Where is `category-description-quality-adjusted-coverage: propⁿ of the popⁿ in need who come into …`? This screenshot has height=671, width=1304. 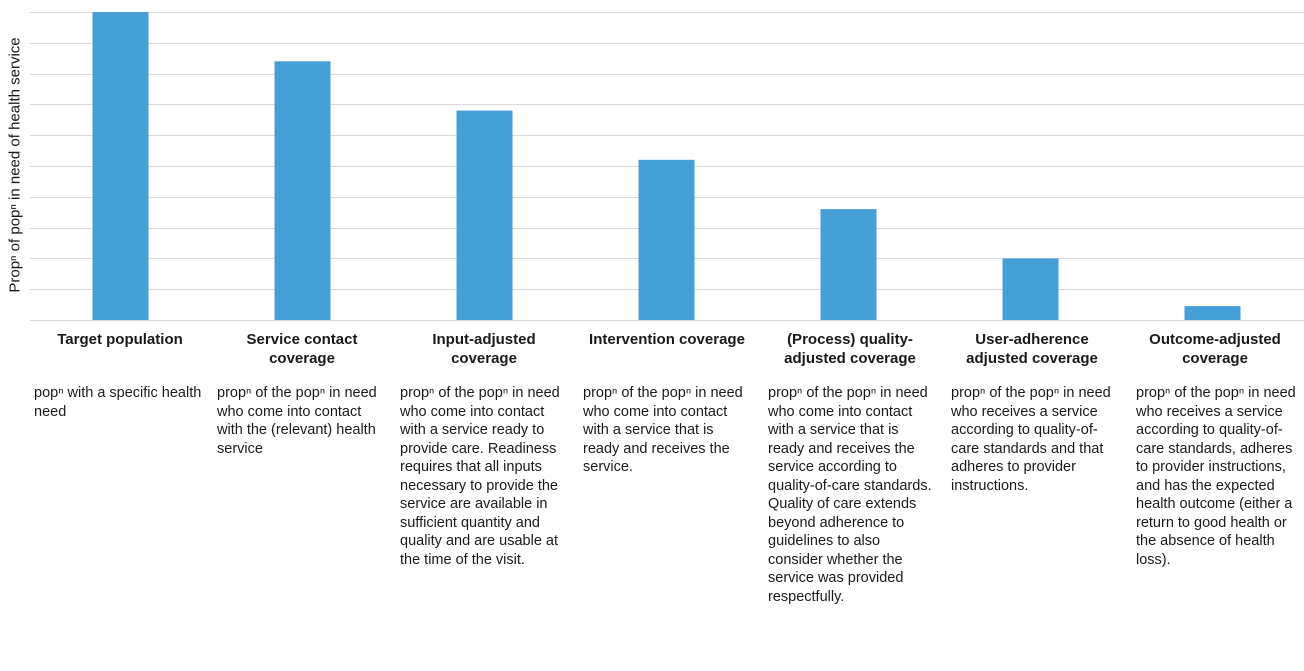
category-description-quality-adjusted-coverage: propⁿ of the popⁿ in need who come into … is located at coordinates (850, 495).